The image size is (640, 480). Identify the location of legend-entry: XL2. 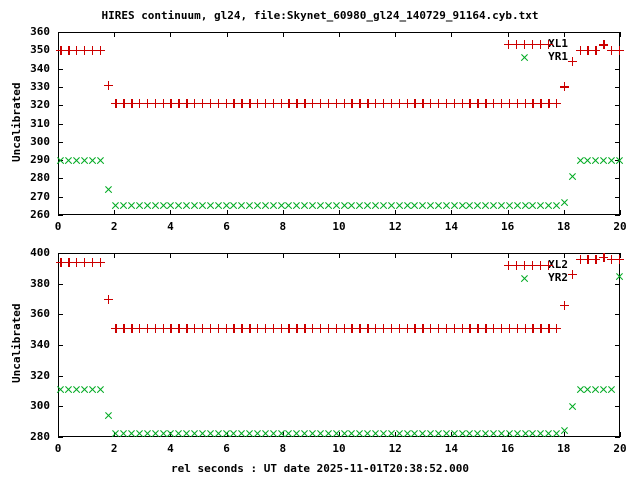
(557, 265).